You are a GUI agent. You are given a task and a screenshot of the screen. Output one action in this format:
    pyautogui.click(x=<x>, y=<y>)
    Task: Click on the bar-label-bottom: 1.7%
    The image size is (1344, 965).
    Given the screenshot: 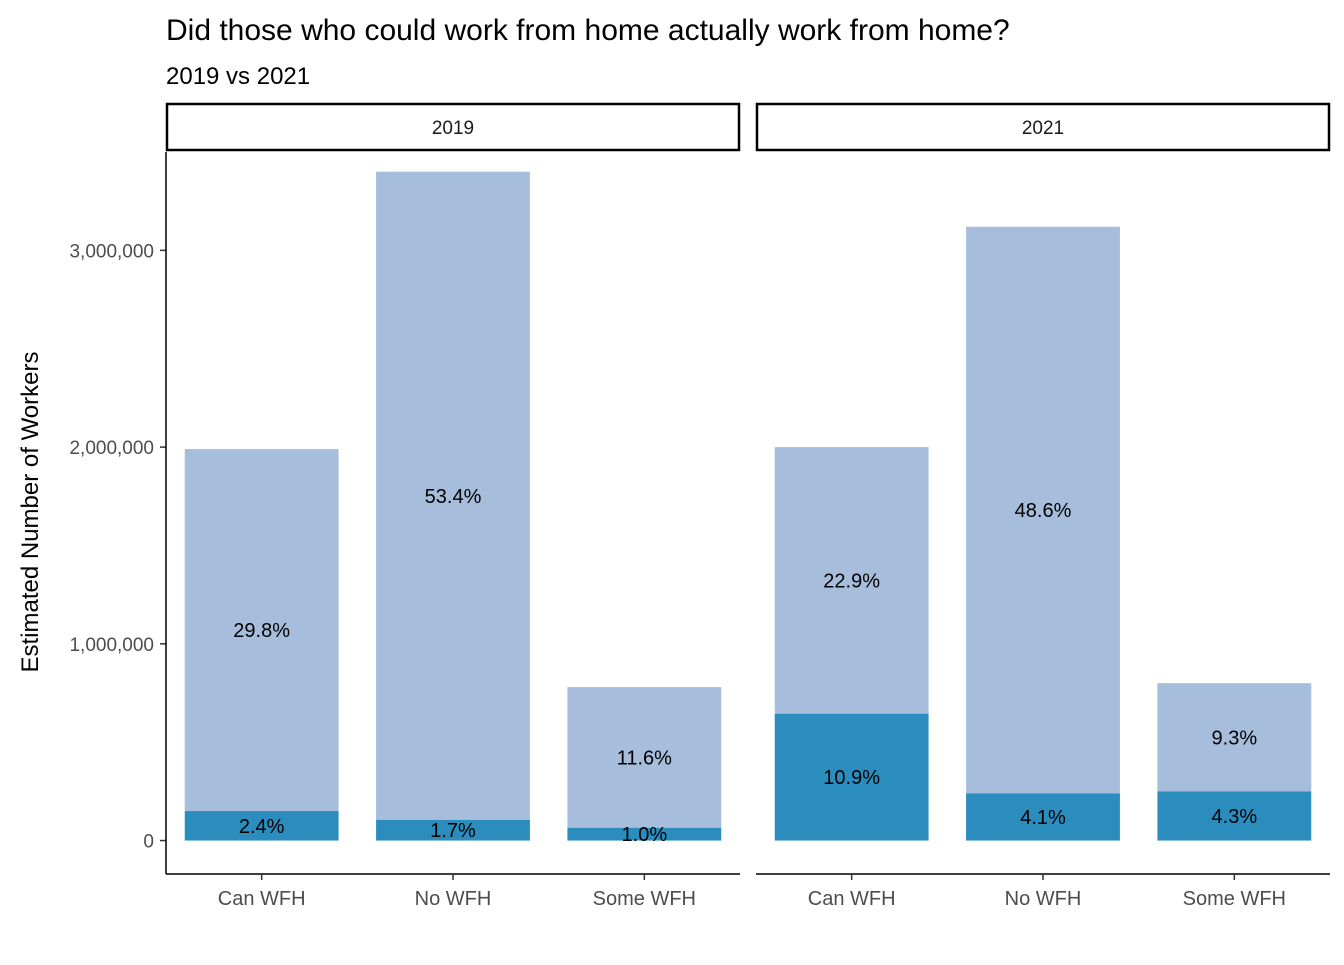 What is the action you would take?
    pyautogui.click(x=453, y=831)
    